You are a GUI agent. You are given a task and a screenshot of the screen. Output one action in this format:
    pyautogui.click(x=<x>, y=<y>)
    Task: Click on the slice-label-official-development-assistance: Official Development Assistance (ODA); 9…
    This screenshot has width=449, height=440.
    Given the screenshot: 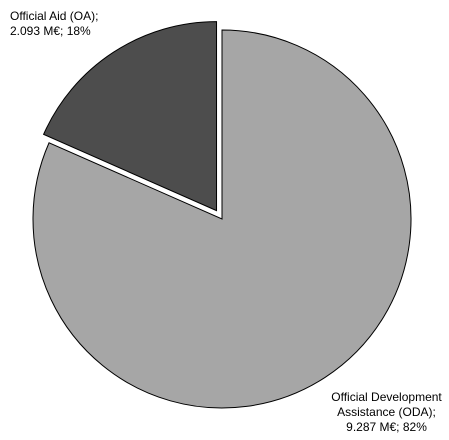 What is the action you would take?
    pyautogui.click(x=386, y=412)
    